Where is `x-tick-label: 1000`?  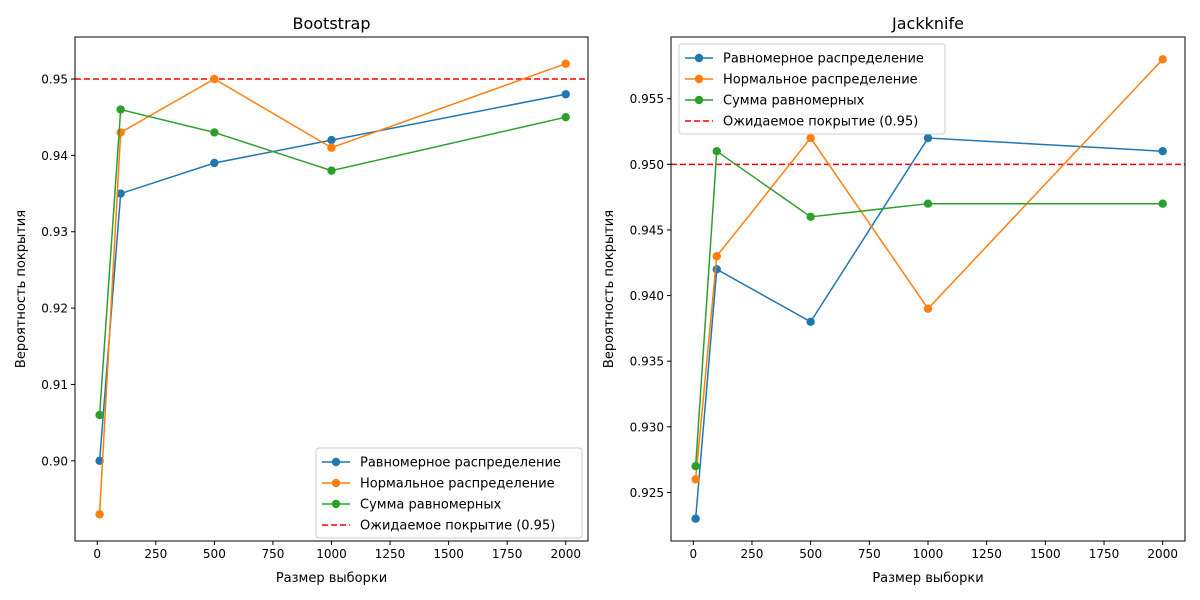 x-tick-label: 1000 is located at coordinates (928, 554).